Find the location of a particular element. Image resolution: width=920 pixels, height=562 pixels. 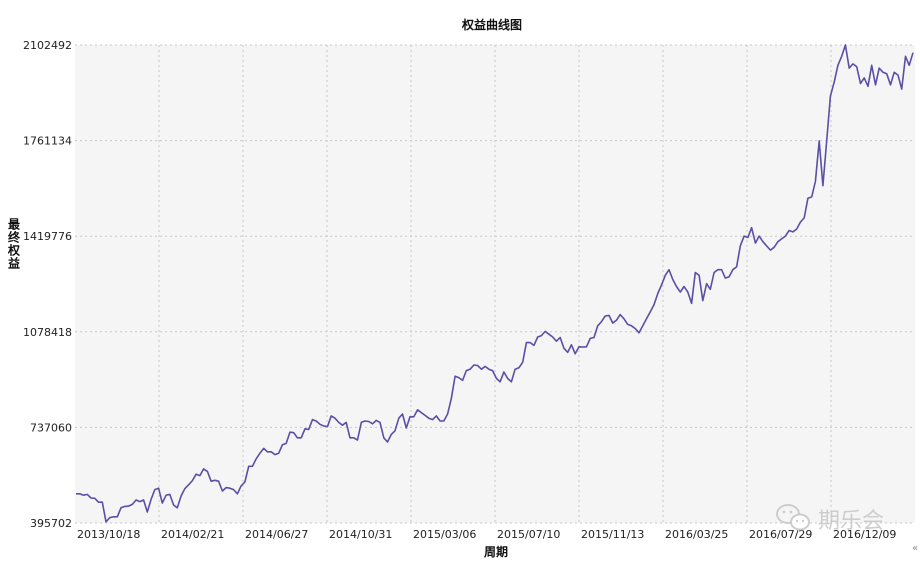

y-tick-label: 737060 is located at coordinates (51, 427).